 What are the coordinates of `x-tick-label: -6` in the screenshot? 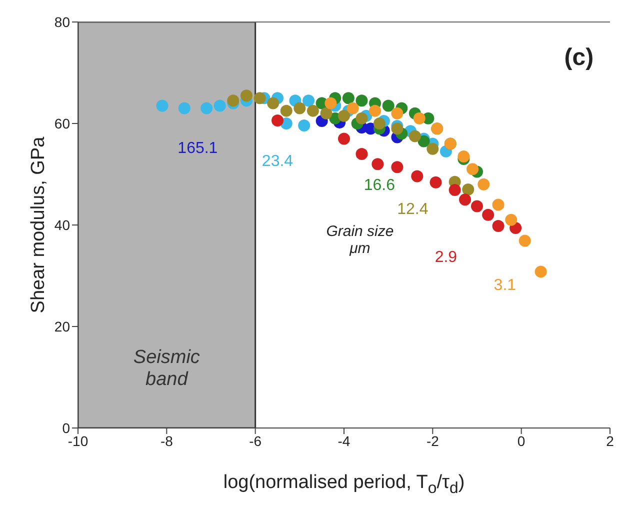 It's located at (255, 440).